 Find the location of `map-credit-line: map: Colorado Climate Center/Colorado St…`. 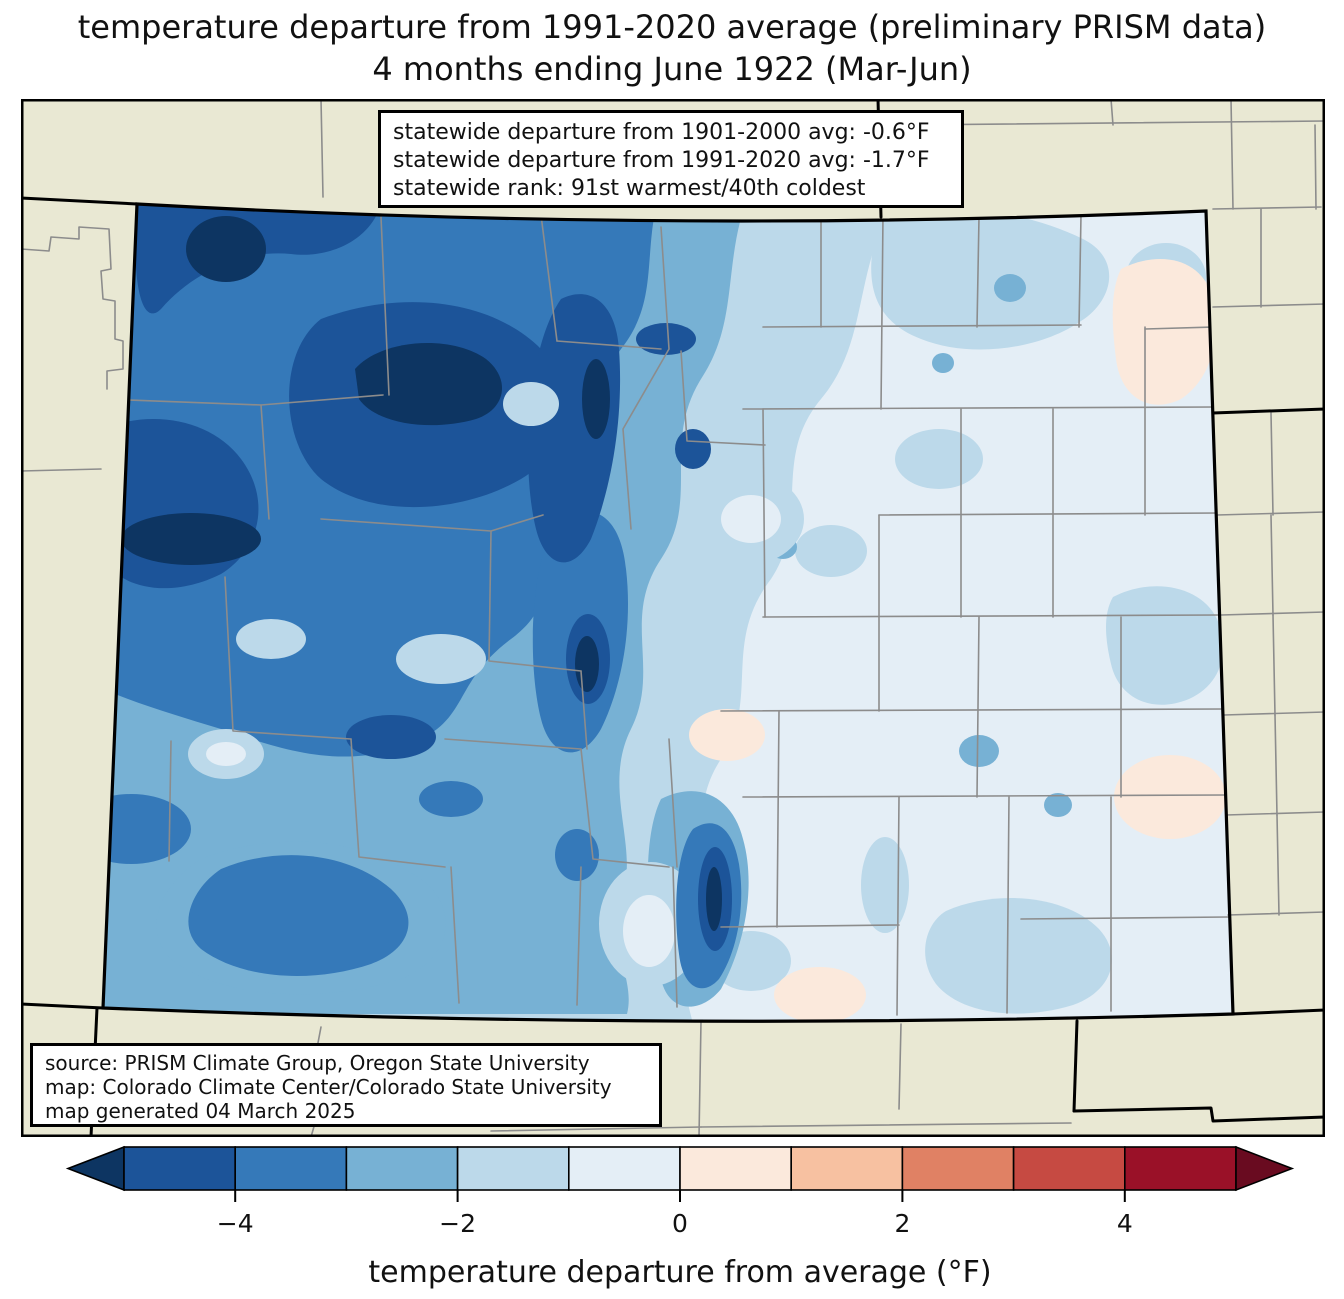

map-credit-line: map: Colorado Climate Center/Colorado St… is located at coordinates (328, 1087).